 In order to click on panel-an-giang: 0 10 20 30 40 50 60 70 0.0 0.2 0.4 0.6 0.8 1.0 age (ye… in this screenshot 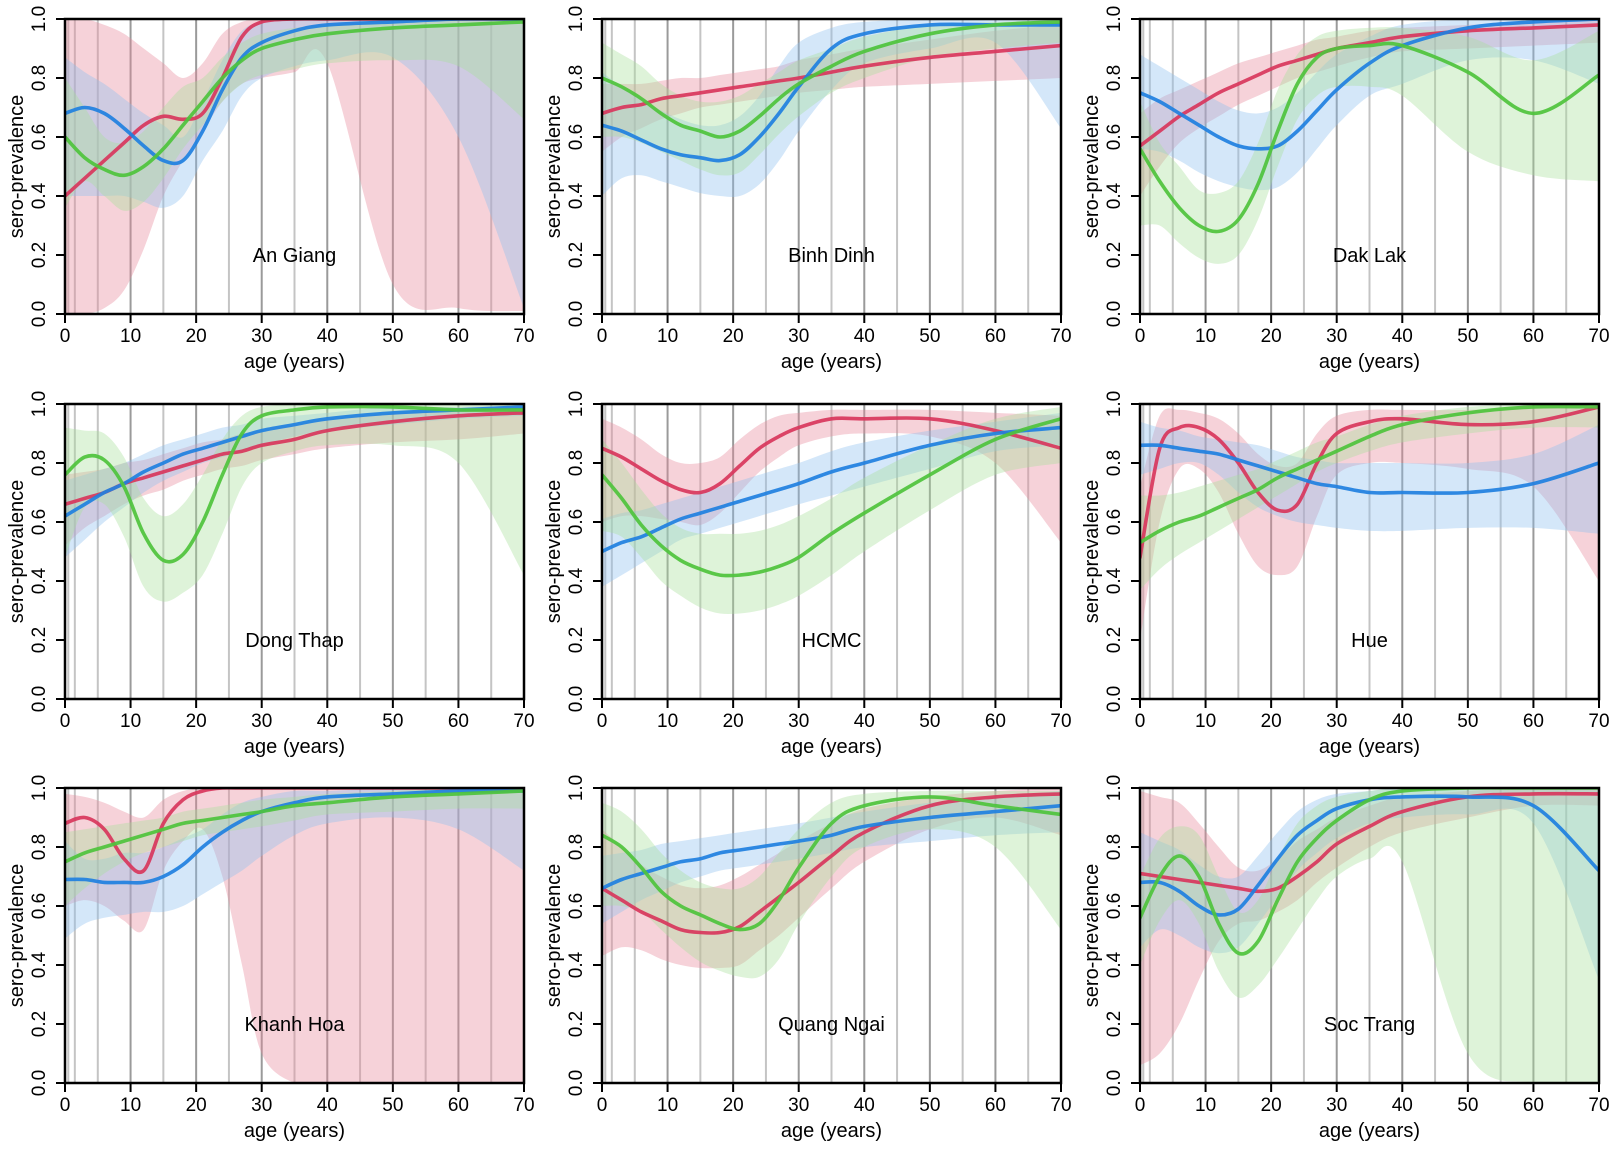, I will do `click(270, 189)`.